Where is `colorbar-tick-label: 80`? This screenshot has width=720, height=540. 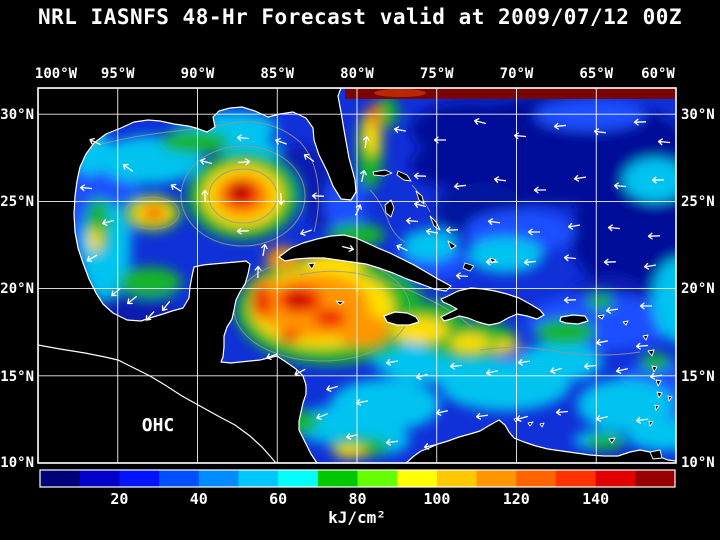 colorbar-tick-label: 80 is located at coordinates (357, 499).